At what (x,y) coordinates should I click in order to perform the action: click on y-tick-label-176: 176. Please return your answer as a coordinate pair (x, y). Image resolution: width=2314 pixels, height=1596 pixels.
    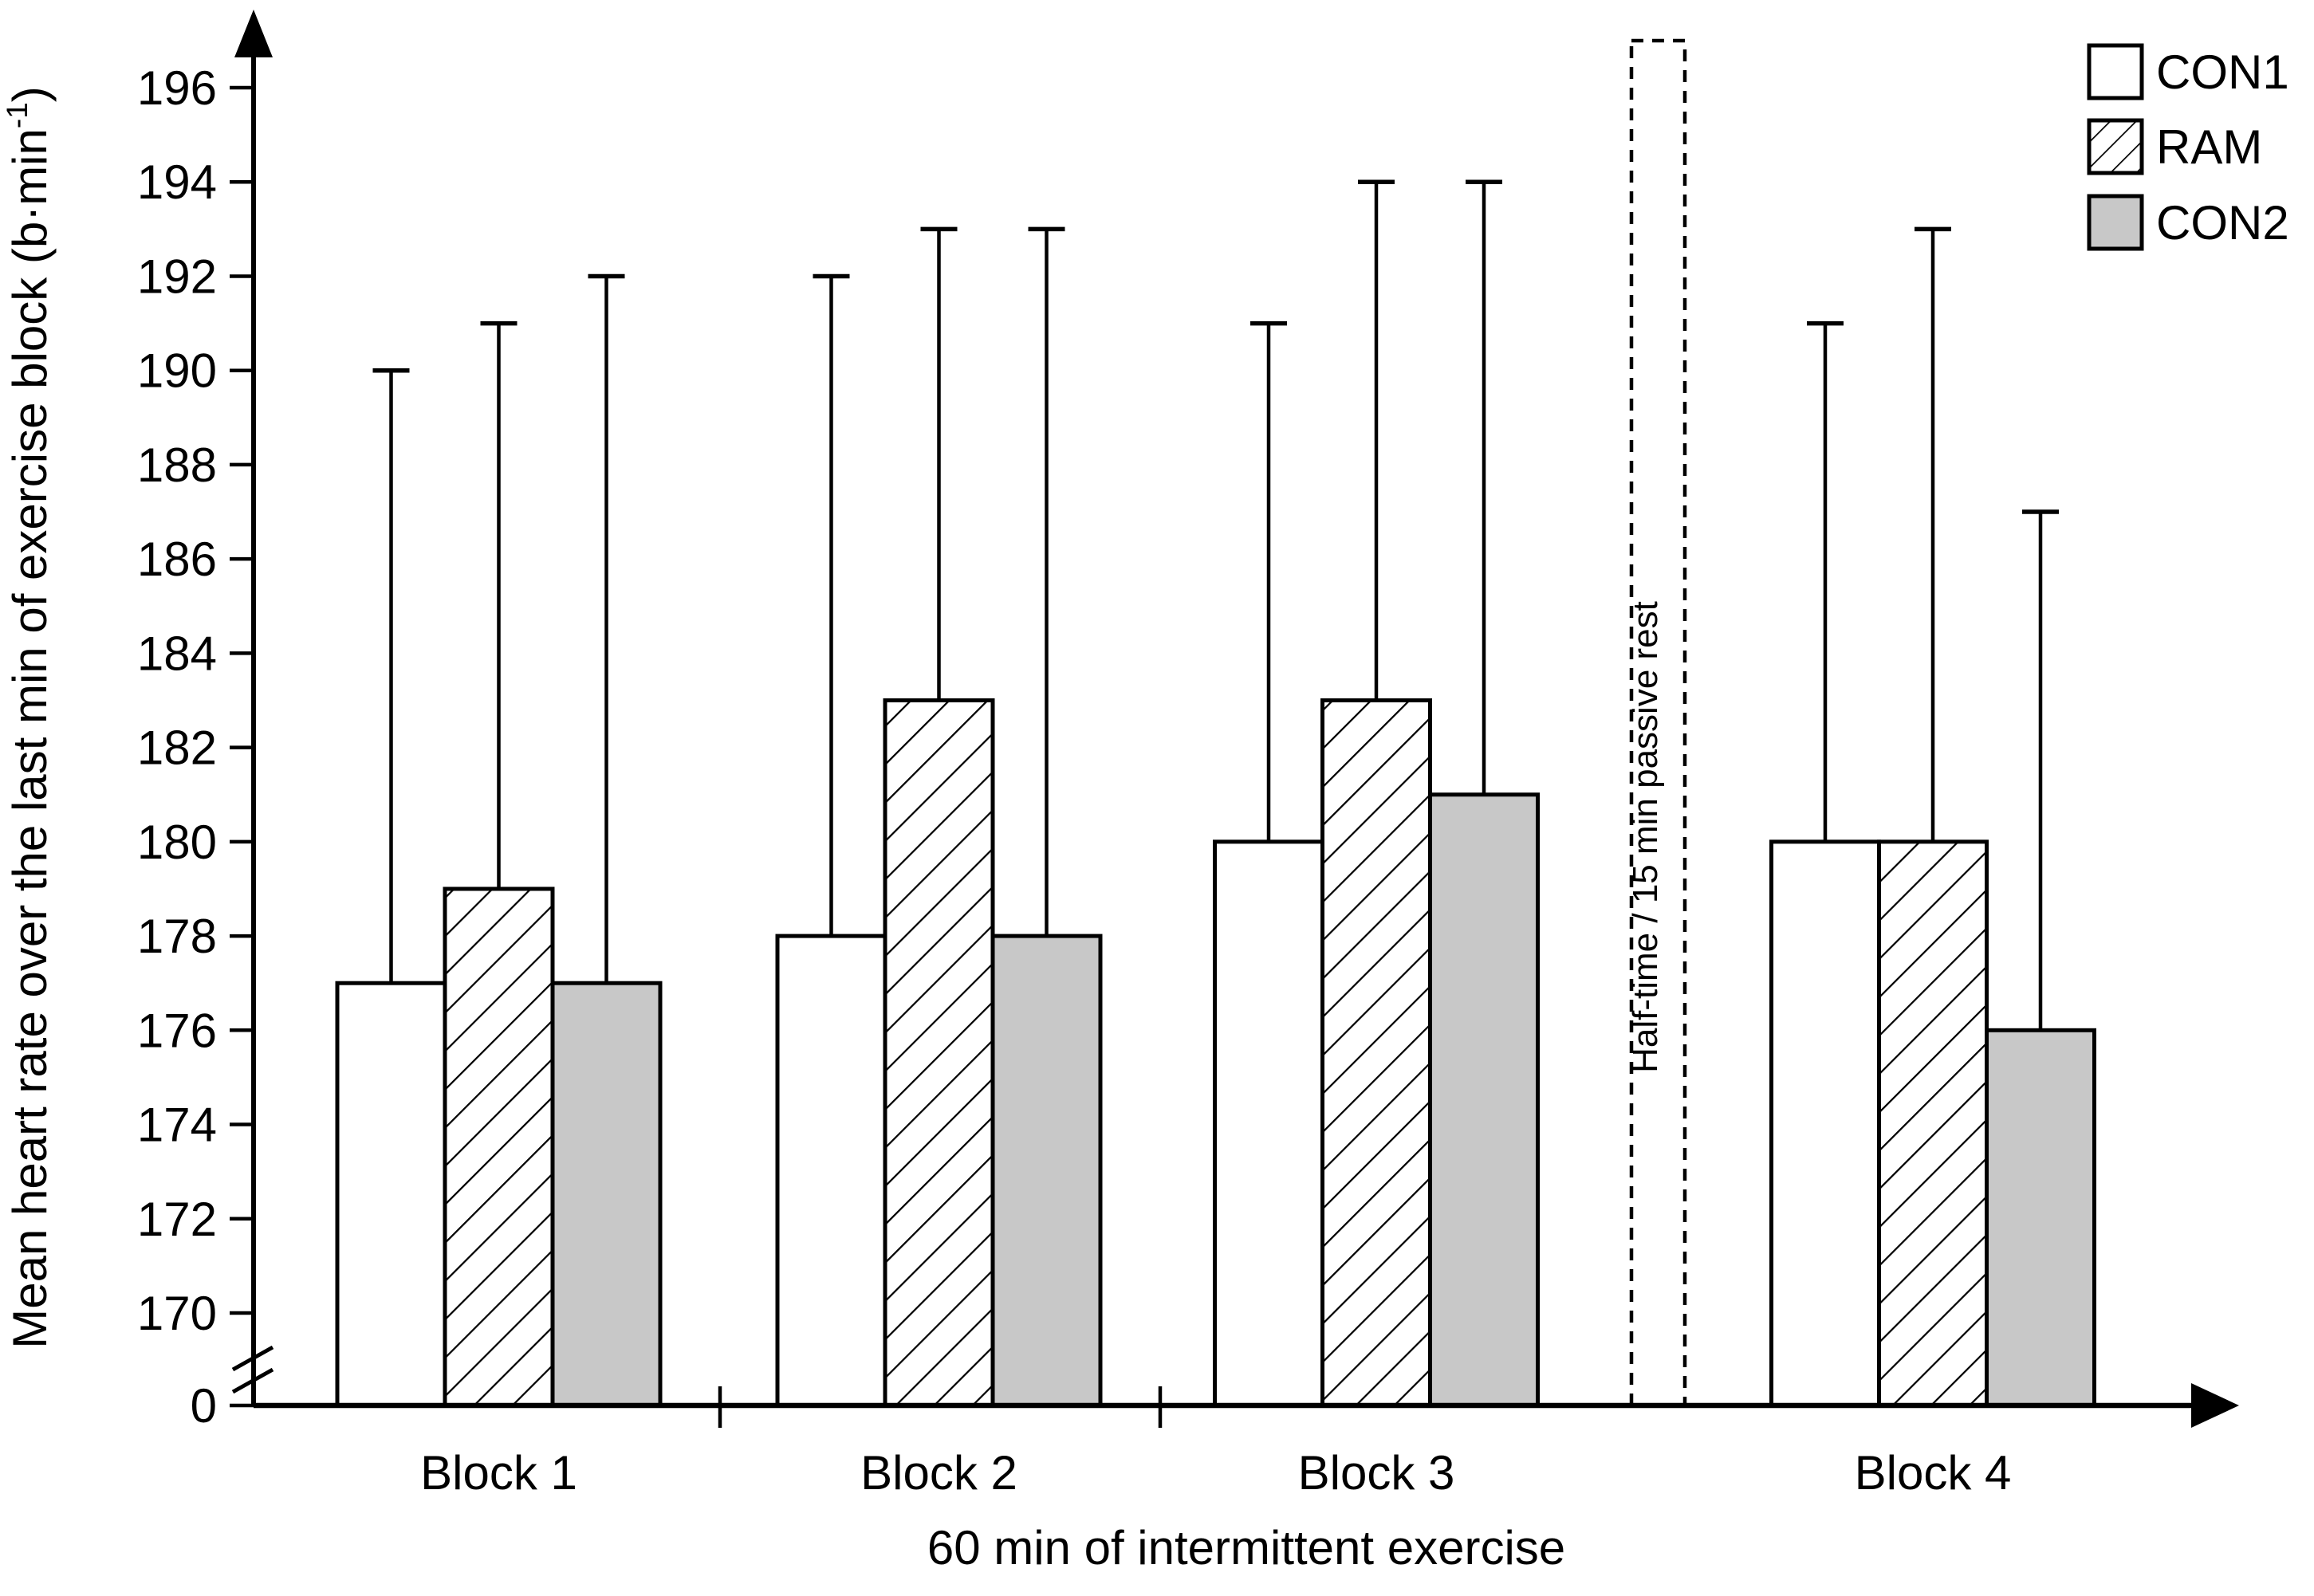
    Looking at the image, I should click on (177, 1030).